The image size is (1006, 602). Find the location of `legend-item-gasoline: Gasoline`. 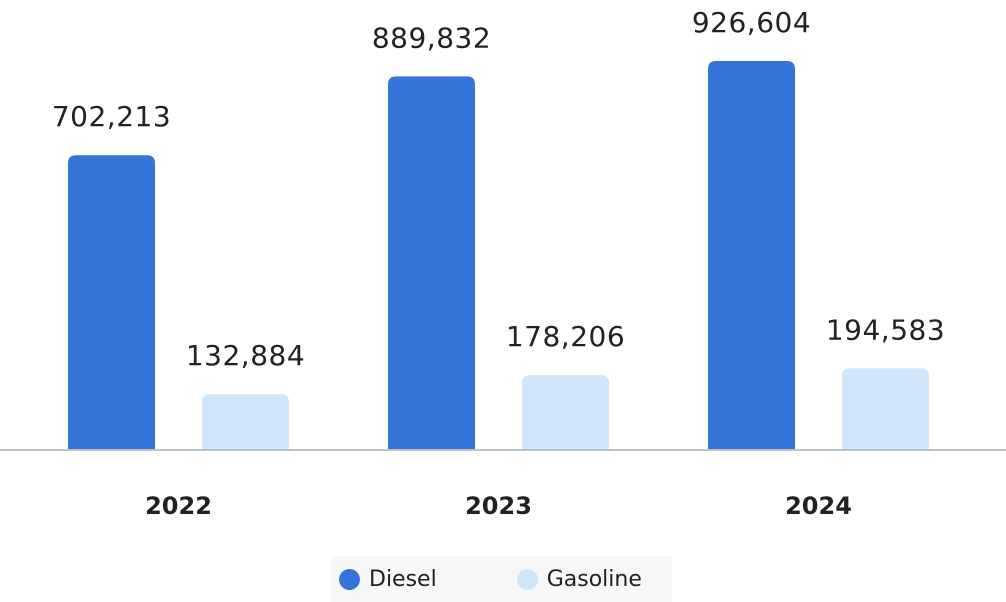

legend-item-gasoline: Gasoline is located at coordinates (579, 579).